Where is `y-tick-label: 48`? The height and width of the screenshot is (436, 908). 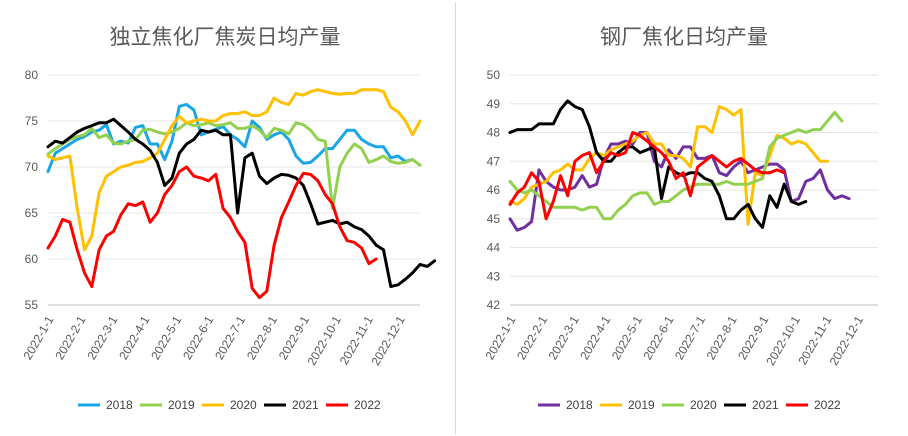
y-tick-label: 48 is located at coordinates (494, 133).